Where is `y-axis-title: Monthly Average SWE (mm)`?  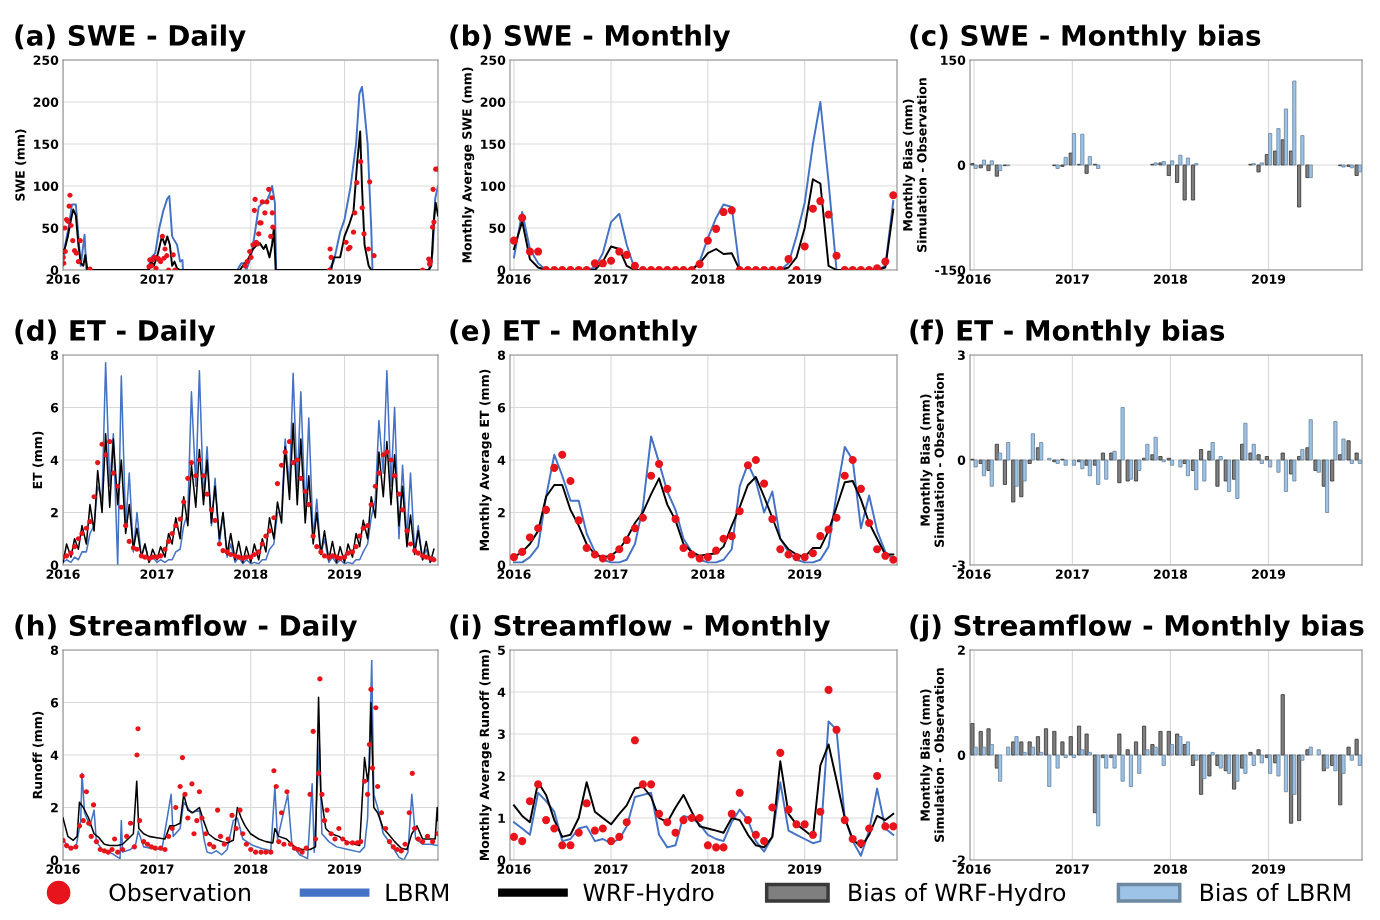 y-axis-title: Monthly Average SWE (mm) is located at coordinates (468, 165).